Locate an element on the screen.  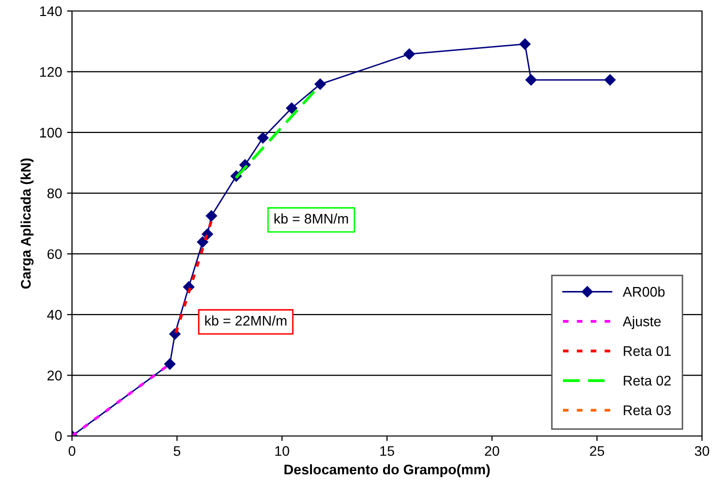
legend-label: Reta 03 is located at coordinates (647, 410).